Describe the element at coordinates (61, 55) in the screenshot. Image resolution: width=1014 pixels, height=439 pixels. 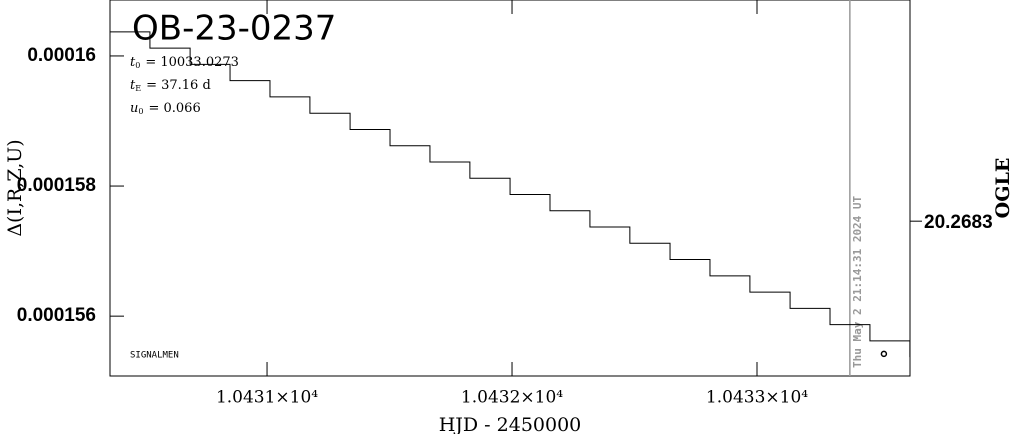
I see `y-tick-label: 0.00016` at that location.